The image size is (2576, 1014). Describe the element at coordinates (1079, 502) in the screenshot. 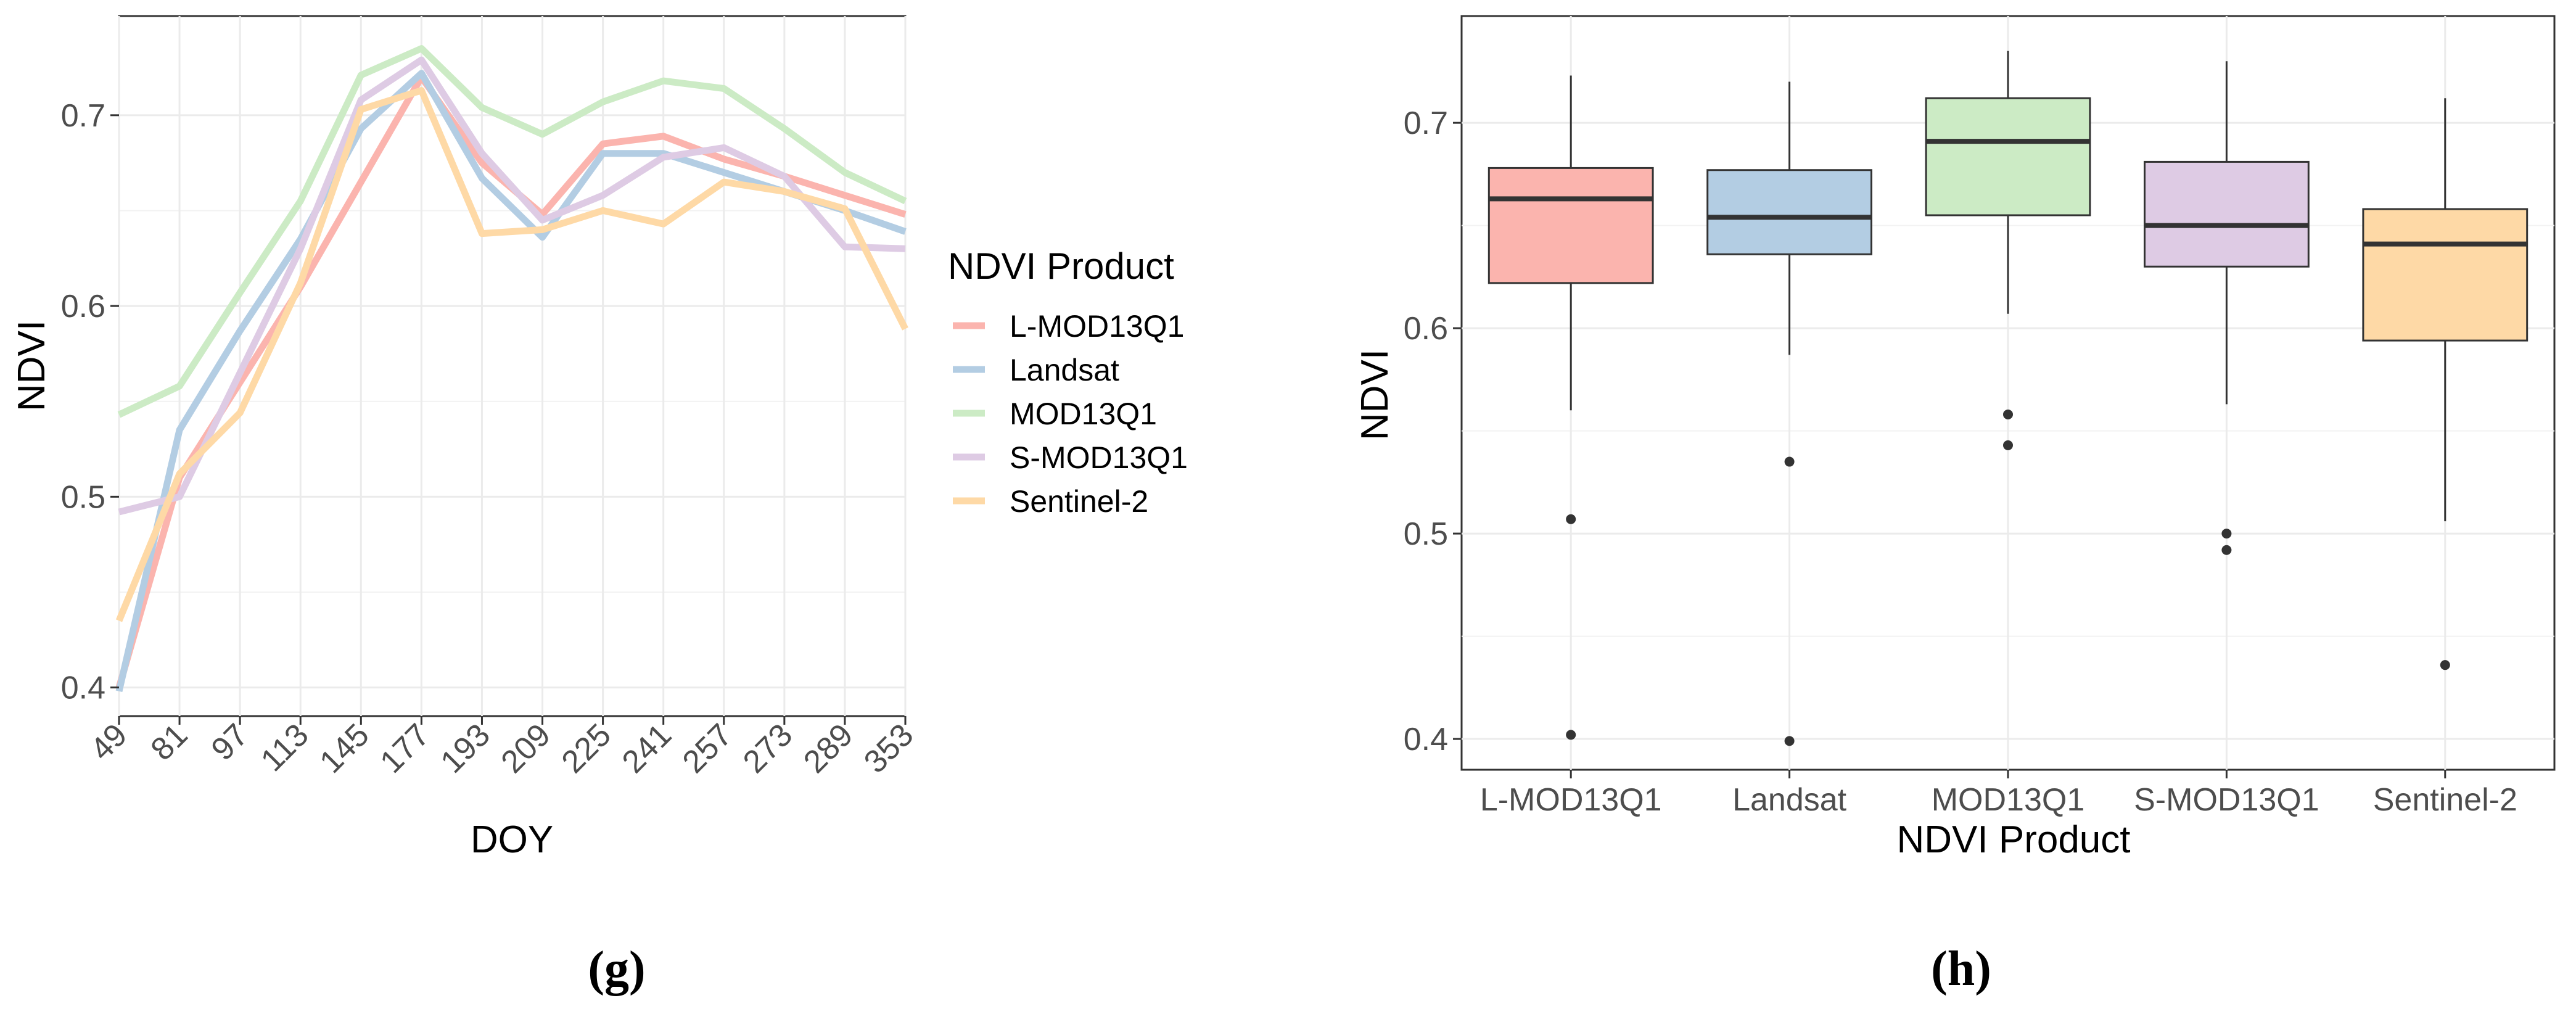

I see `legend-label: Sentinel-2` at that location.